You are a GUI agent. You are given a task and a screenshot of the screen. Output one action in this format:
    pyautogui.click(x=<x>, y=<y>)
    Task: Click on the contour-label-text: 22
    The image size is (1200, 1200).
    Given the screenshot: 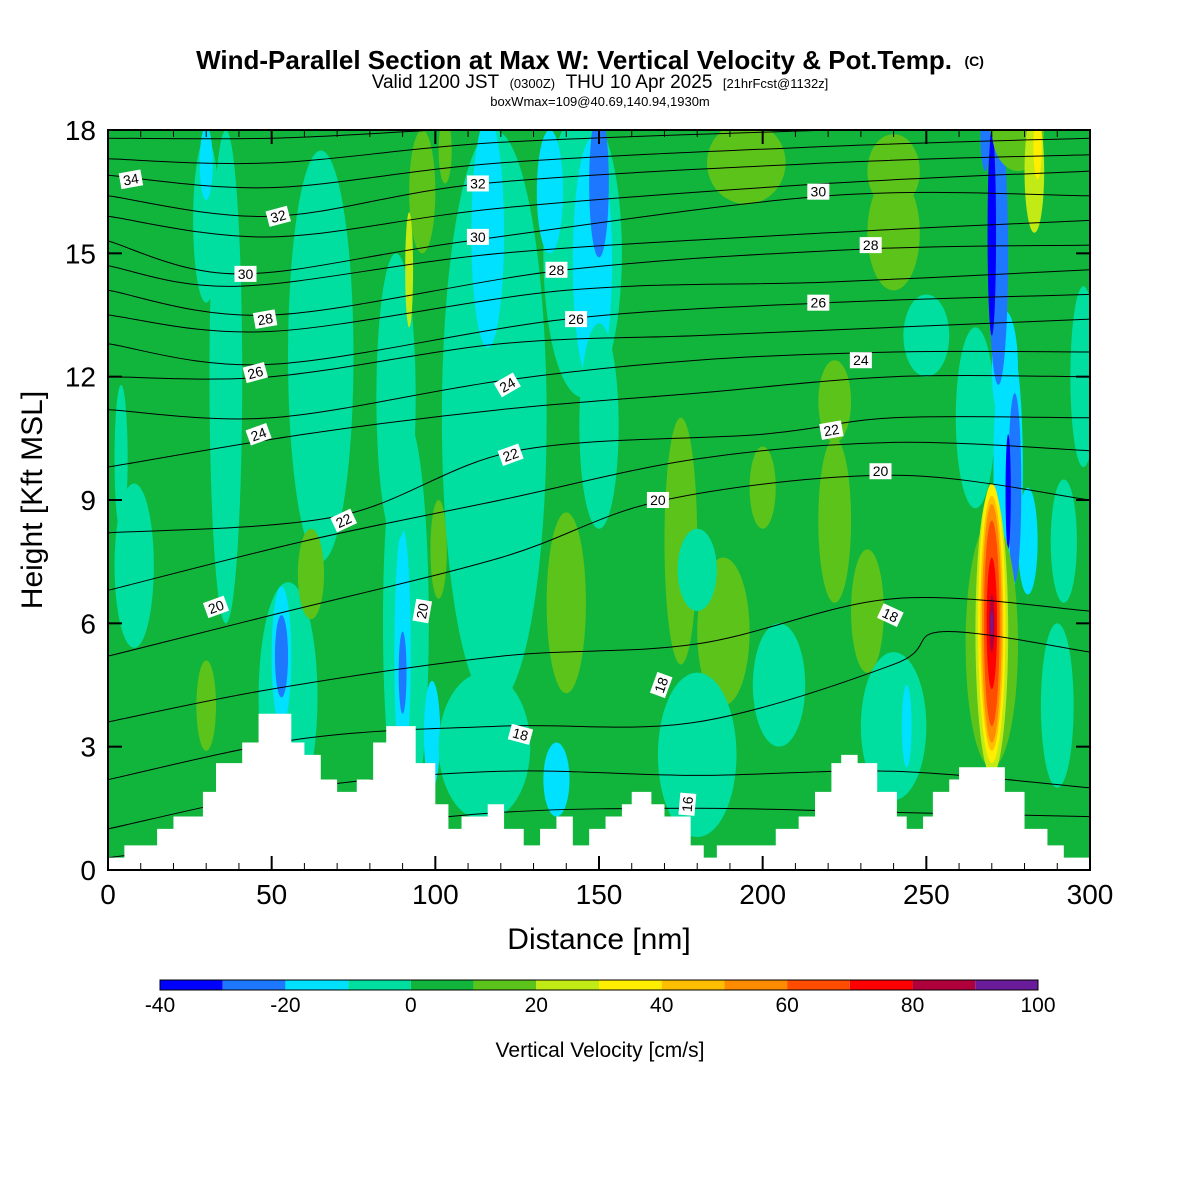 What is the action you would take?
    pyautogui.click(x=831, y=430)
    